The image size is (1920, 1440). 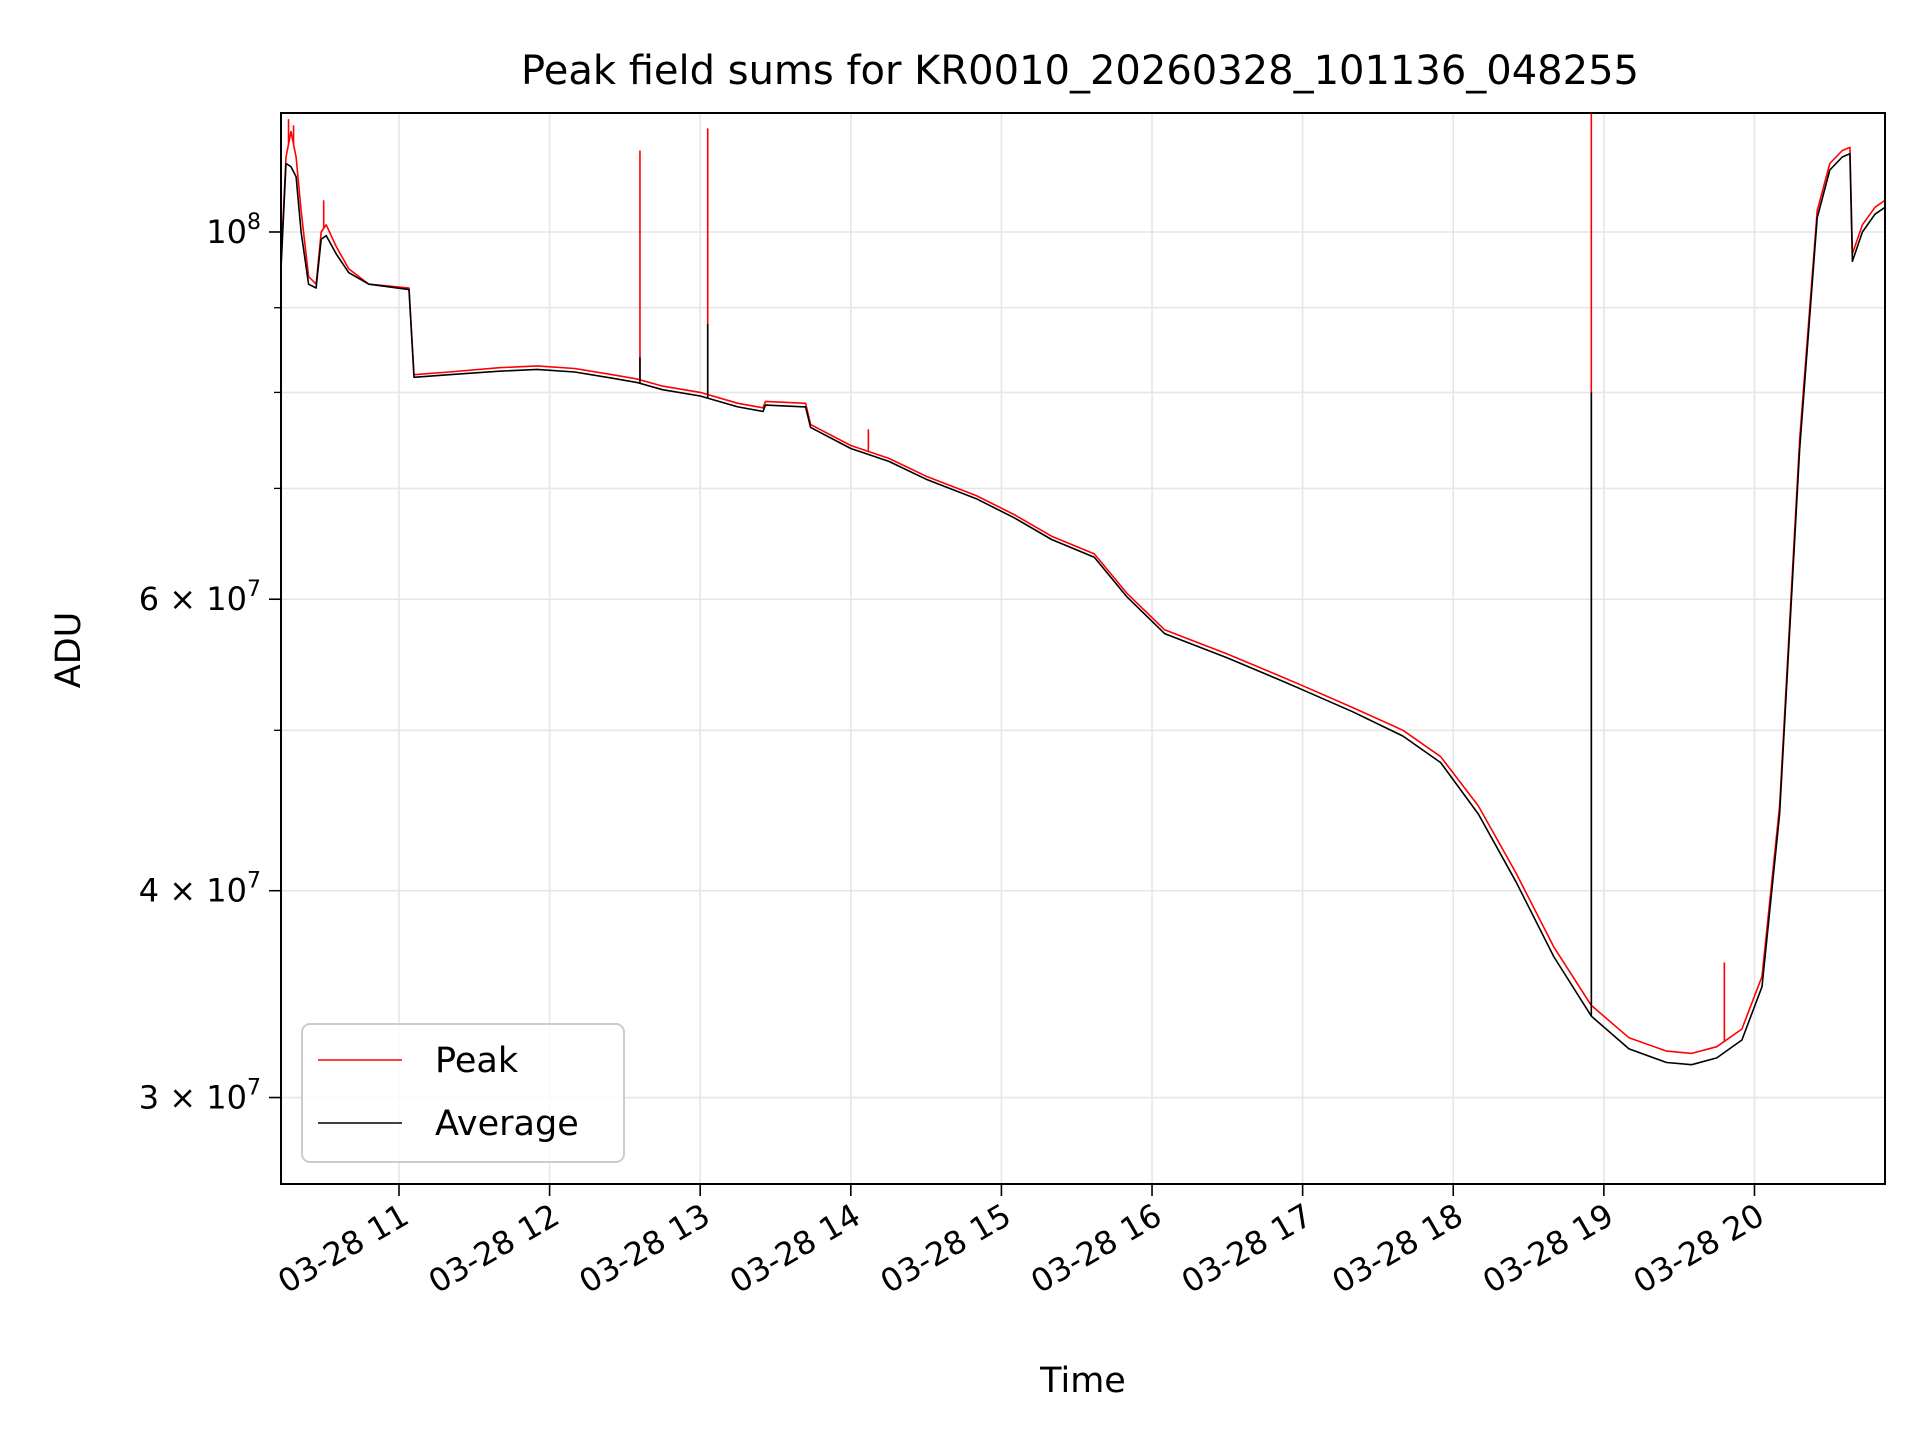 I want to click on legend-box, so click(x=463, y=1093).